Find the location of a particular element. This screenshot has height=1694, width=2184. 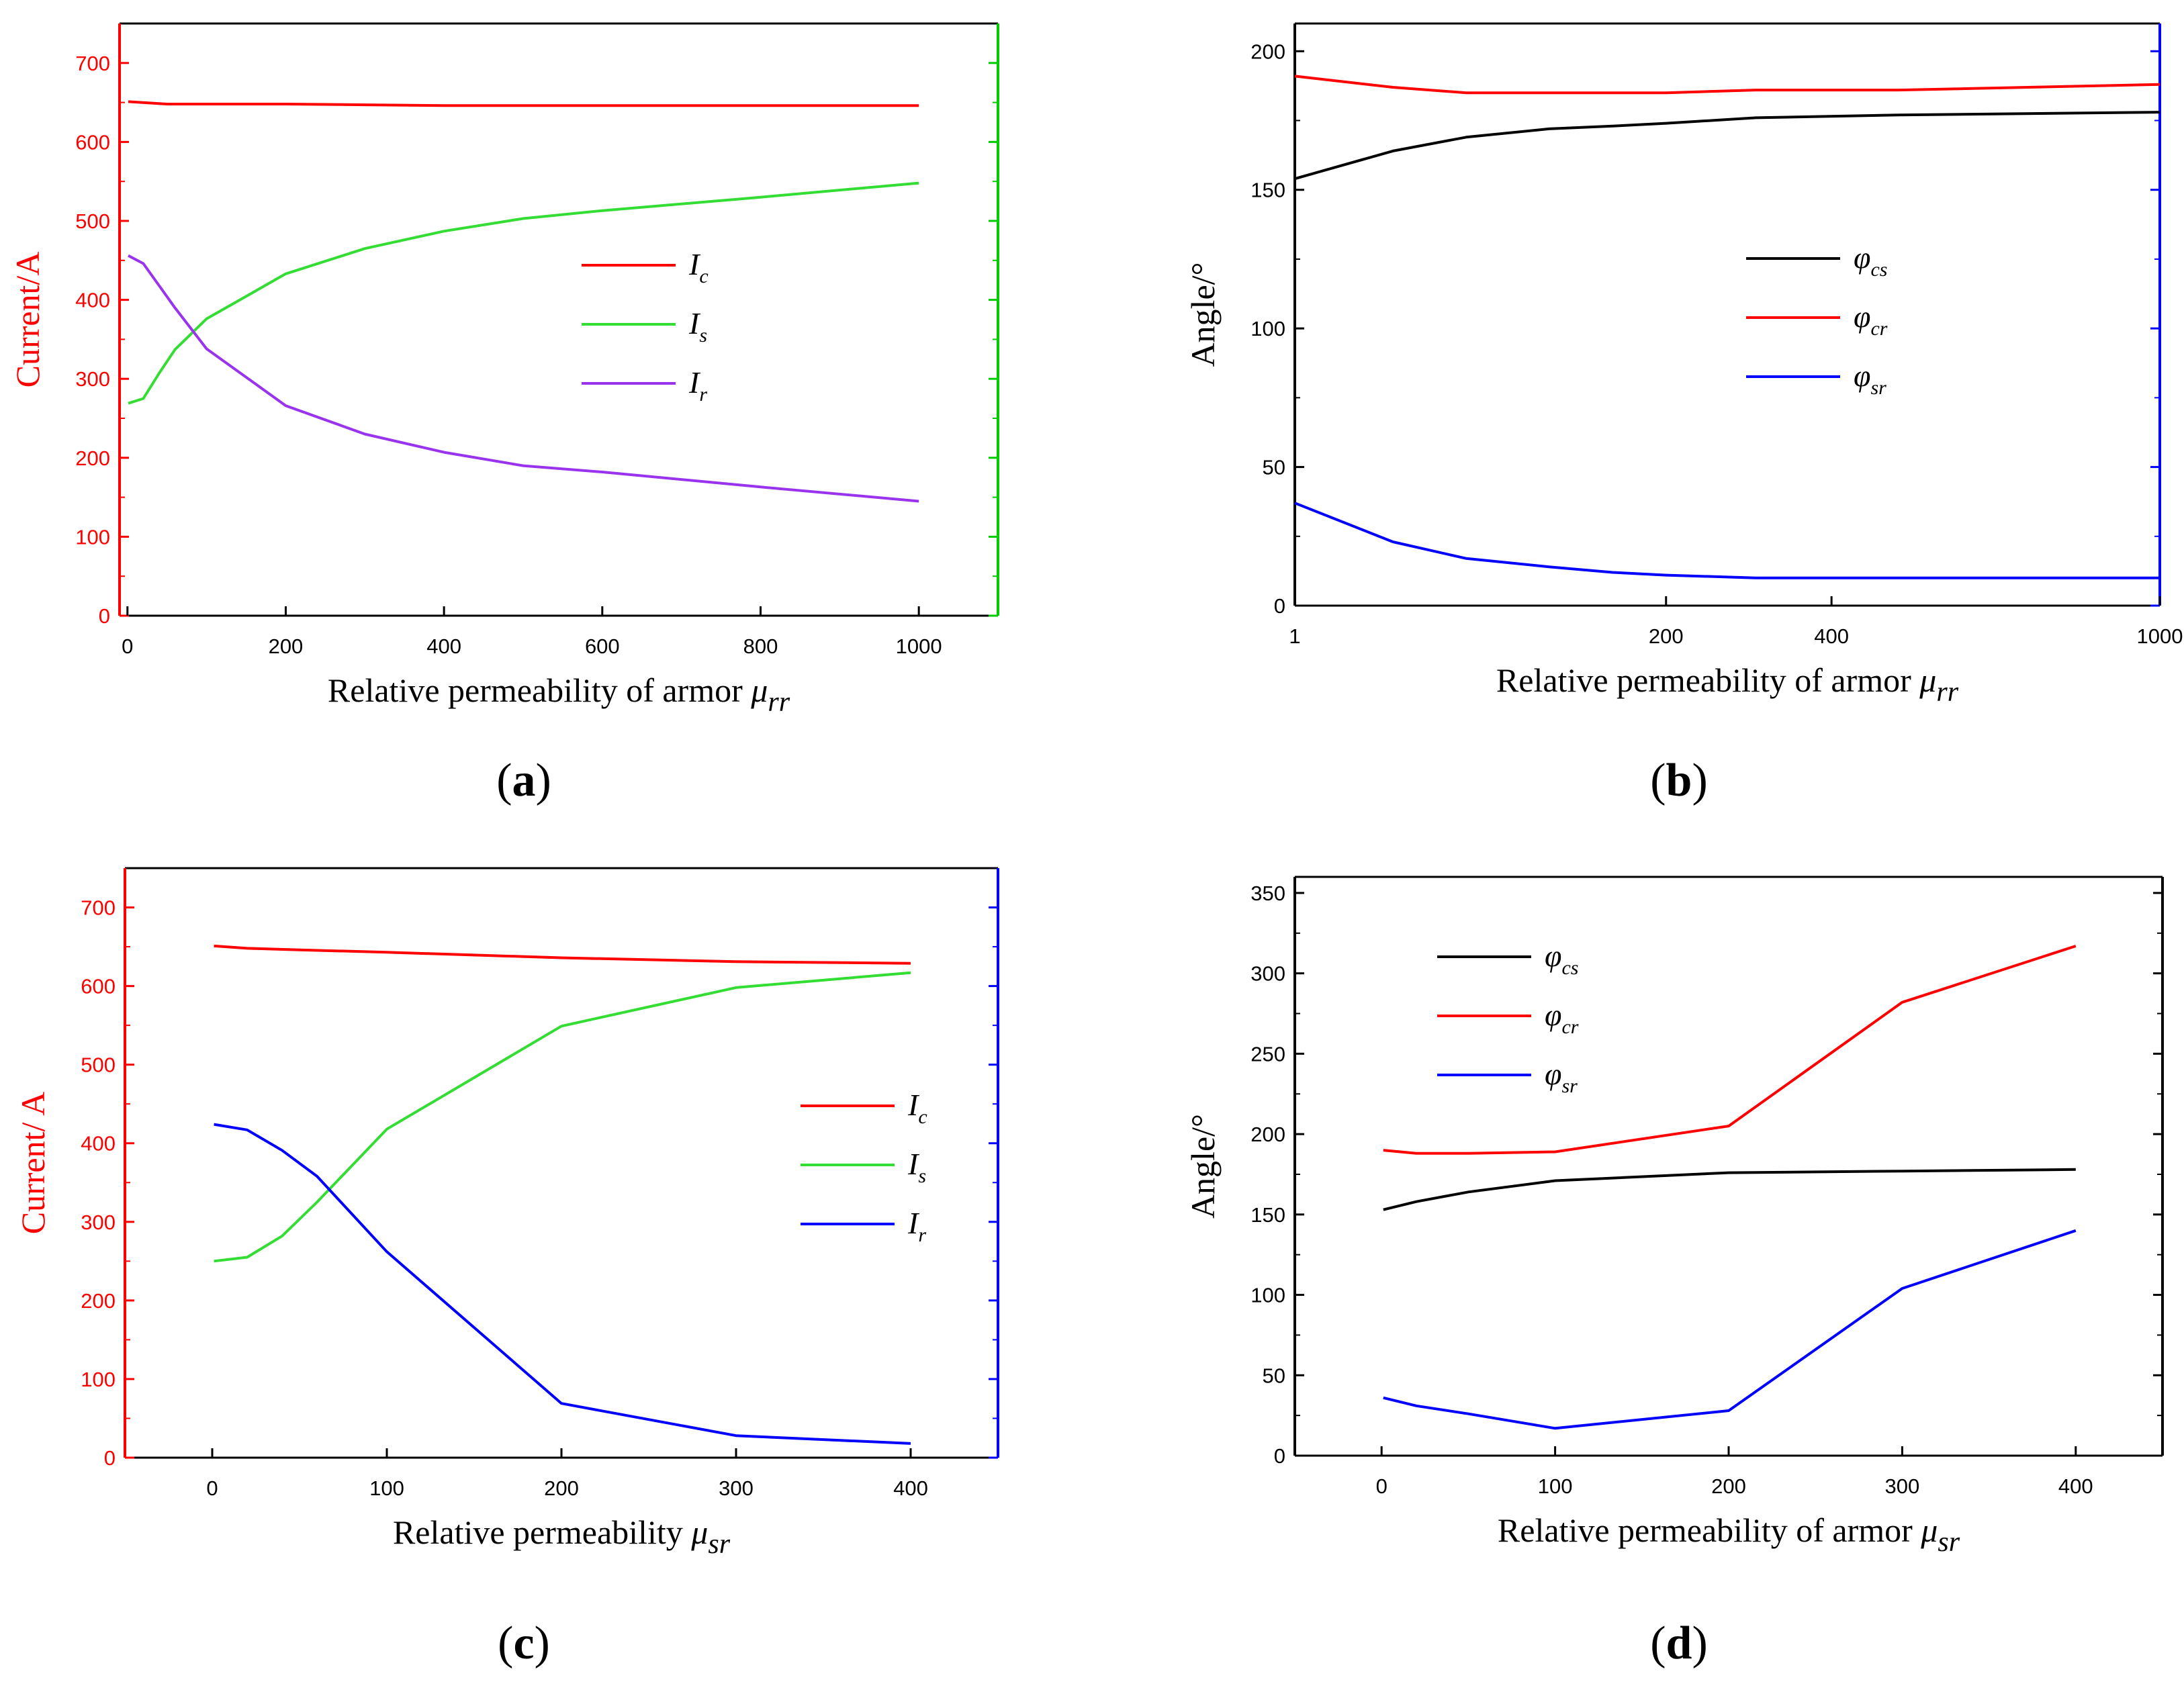

x-tick-label: 800 is located at coordinates (760, 646).